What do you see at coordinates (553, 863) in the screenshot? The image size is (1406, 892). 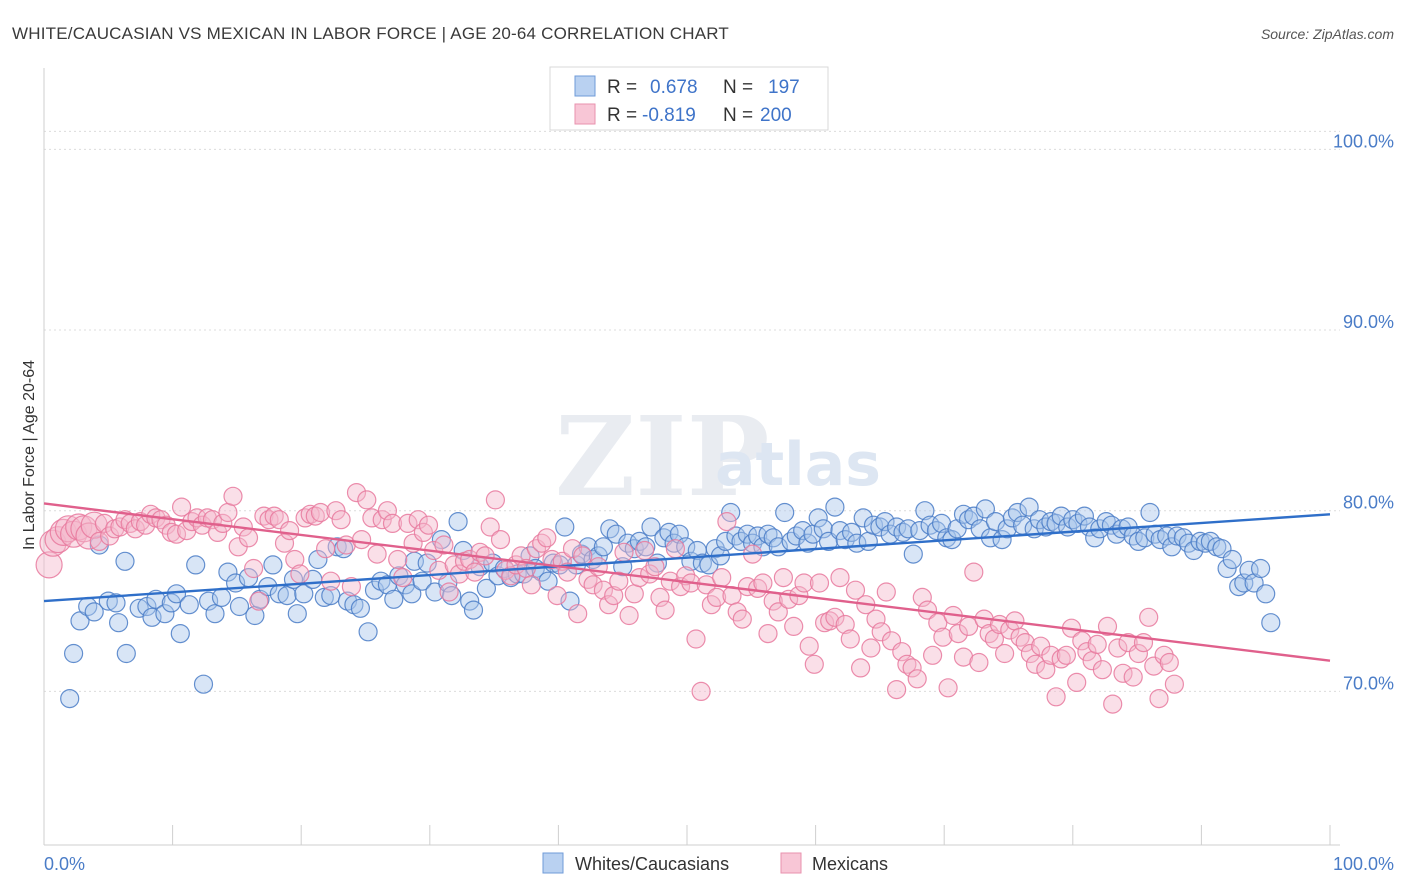 I see `bottom-legend-swatch-whites` at bounding box center [553, 863].